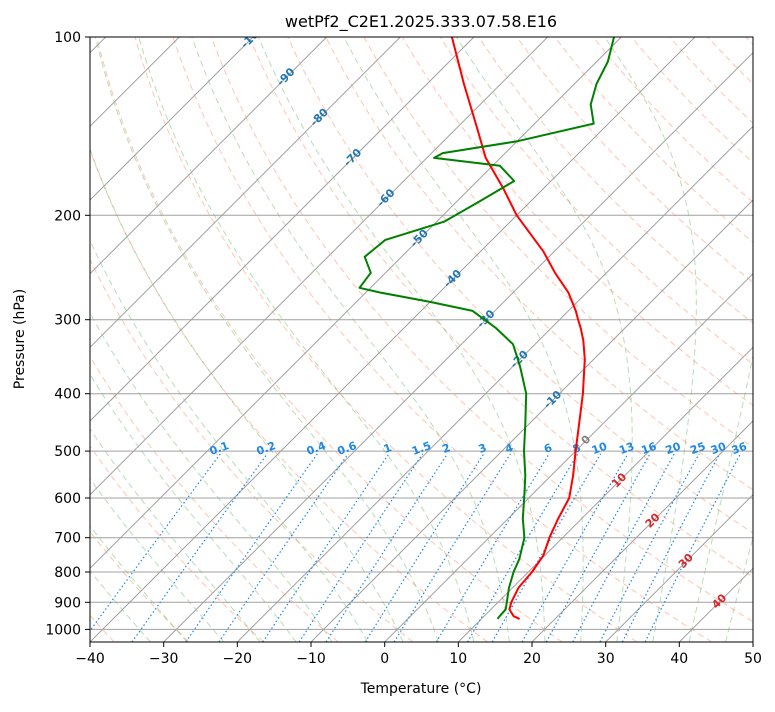 The height and width of the screenshot is (712, 775). What do you see at coordinates (606, 659) in the screenshot?
I see `x-tick-label: 30` at bounding box center [606, 659].